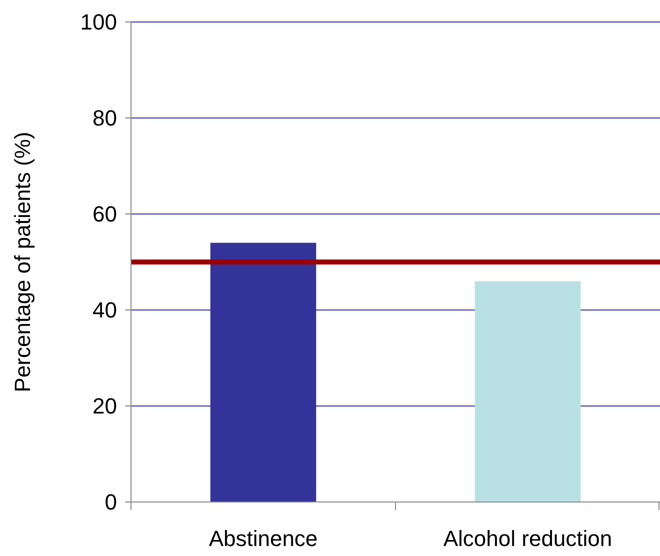 The width and height of the screenshot is (660, 556). Describe the element at coordinates (110, 502) in the screenshot. I see `y-tick-label: 0` at that location.